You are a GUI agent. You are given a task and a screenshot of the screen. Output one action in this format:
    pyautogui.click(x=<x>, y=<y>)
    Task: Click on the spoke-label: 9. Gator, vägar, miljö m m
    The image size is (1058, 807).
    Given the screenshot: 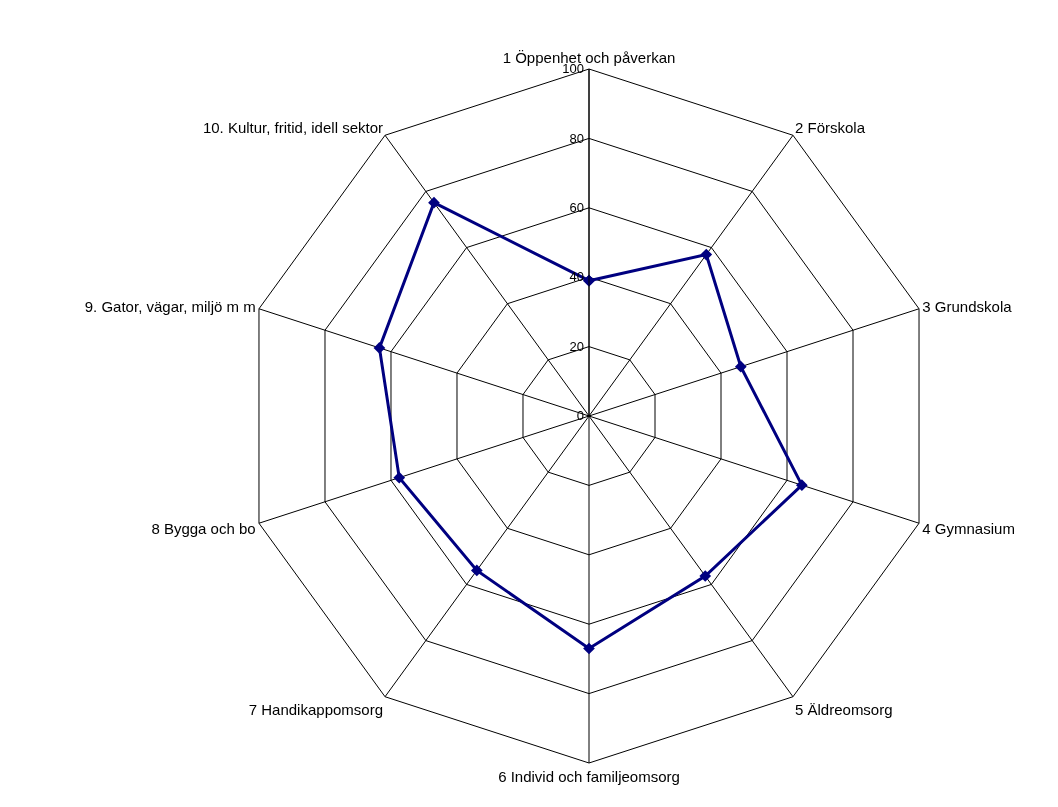 What is the action you would take?
    pyautogui.click(x=170, y=306)
    